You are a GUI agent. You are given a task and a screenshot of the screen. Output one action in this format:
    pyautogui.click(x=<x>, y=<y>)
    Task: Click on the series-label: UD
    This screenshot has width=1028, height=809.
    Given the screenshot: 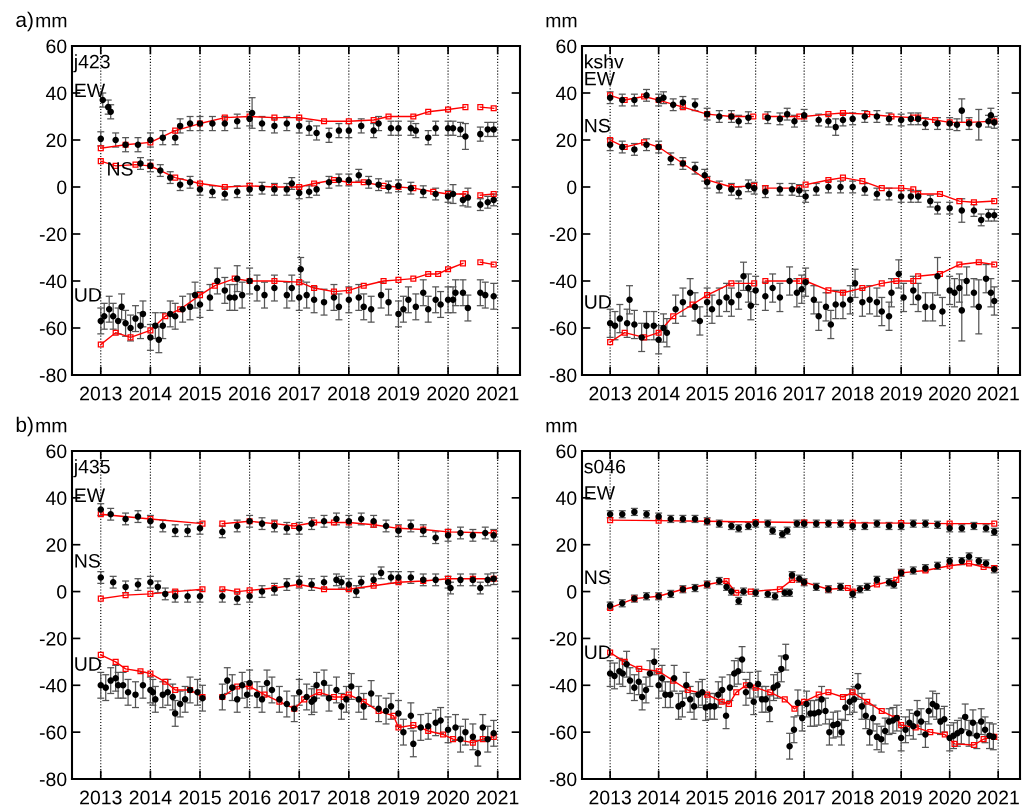 What is the action you would take?
    pyautogui.click(x=88, y=664)
    